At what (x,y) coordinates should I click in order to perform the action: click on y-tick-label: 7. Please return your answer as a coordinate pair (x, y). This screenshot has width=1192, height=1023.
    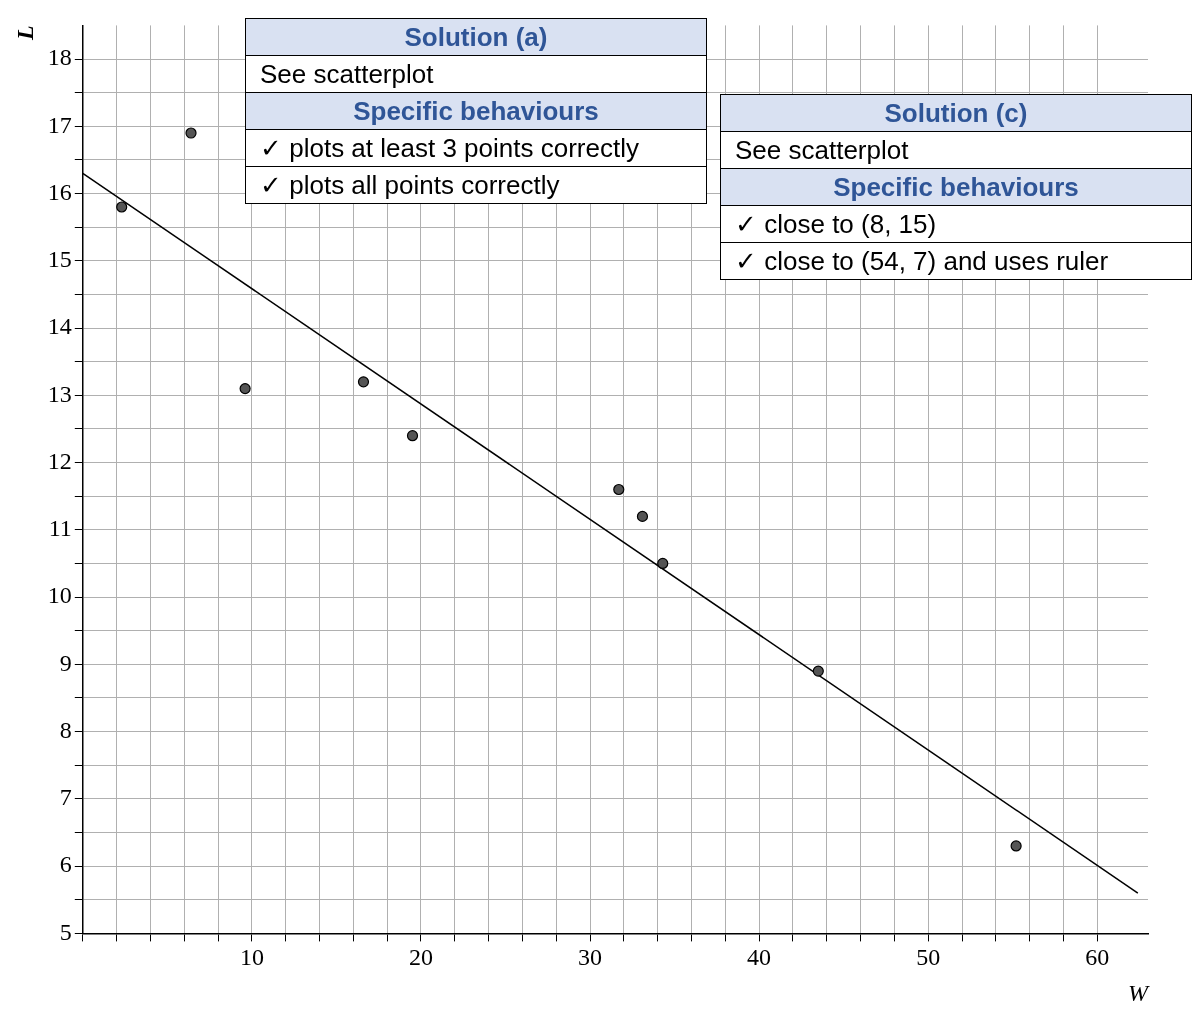
    Looking at the image, I should click on (65, 797).